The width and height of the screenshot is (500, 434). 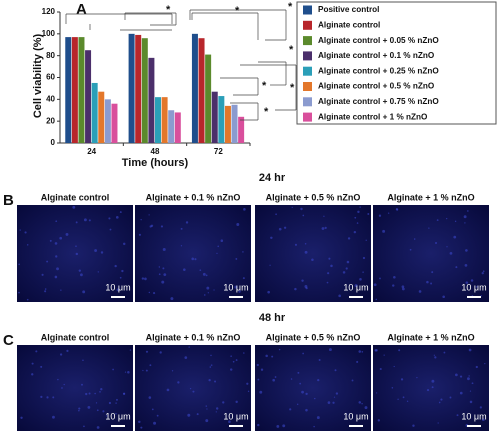 What do you see at coordinates (313, 337) in the screenshot?
I see `image-caption: Alginate + 0.5 % nZnO` at bounding box center [313, 337].